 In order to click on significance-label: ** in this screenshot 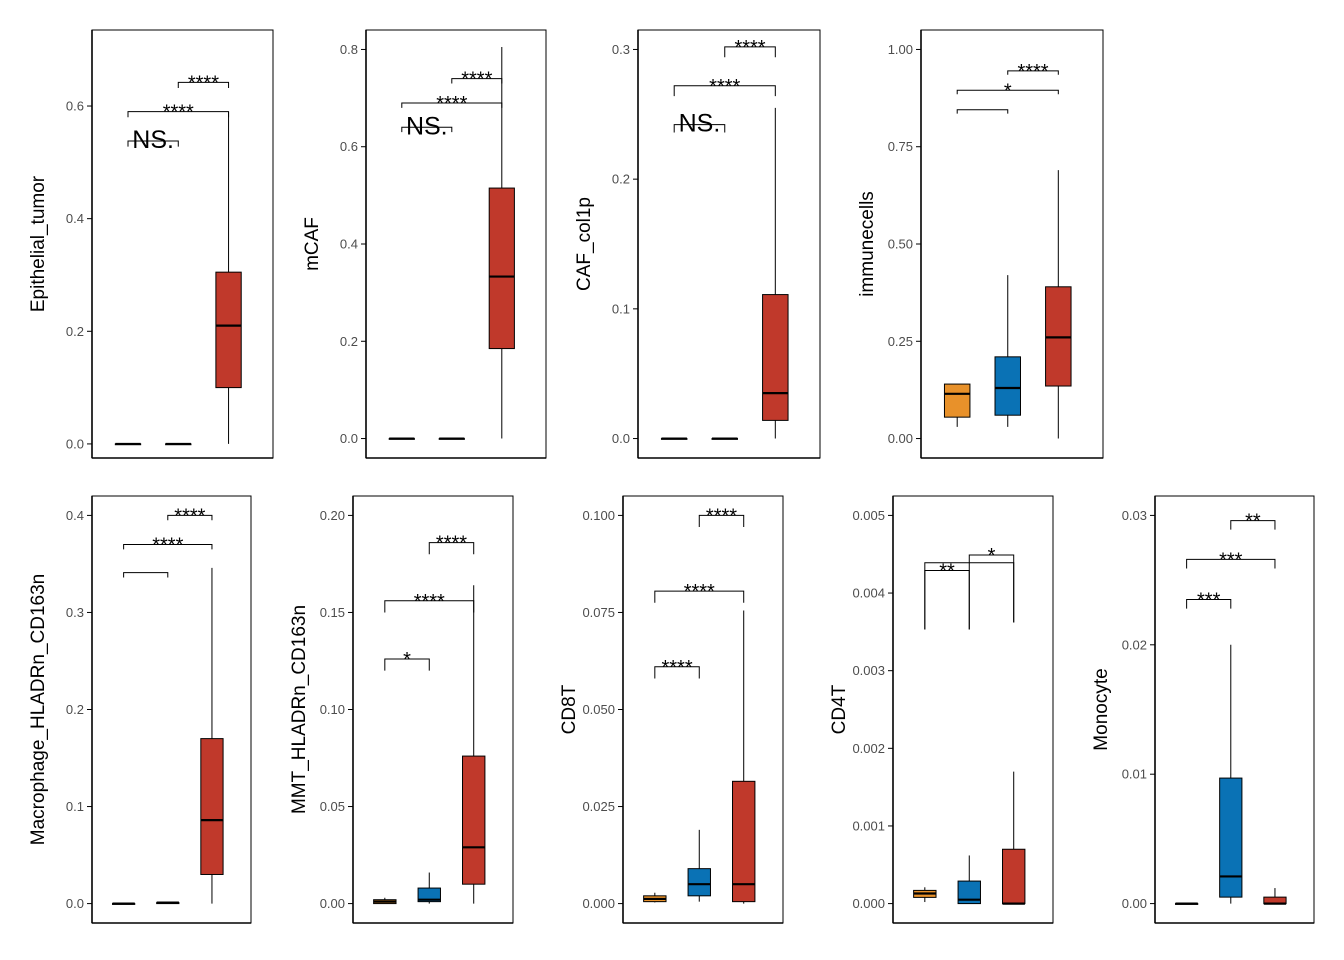, I will do `click(1253, 522)`.